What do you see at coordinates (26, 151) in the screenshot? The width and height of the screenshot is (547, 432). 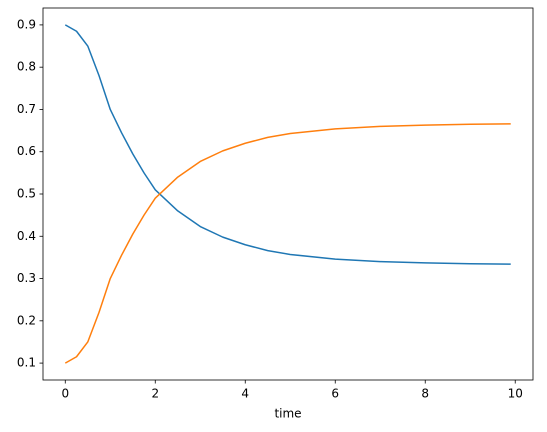 I see `y-tick-label: 0.6` at bounding box center [26, 151].